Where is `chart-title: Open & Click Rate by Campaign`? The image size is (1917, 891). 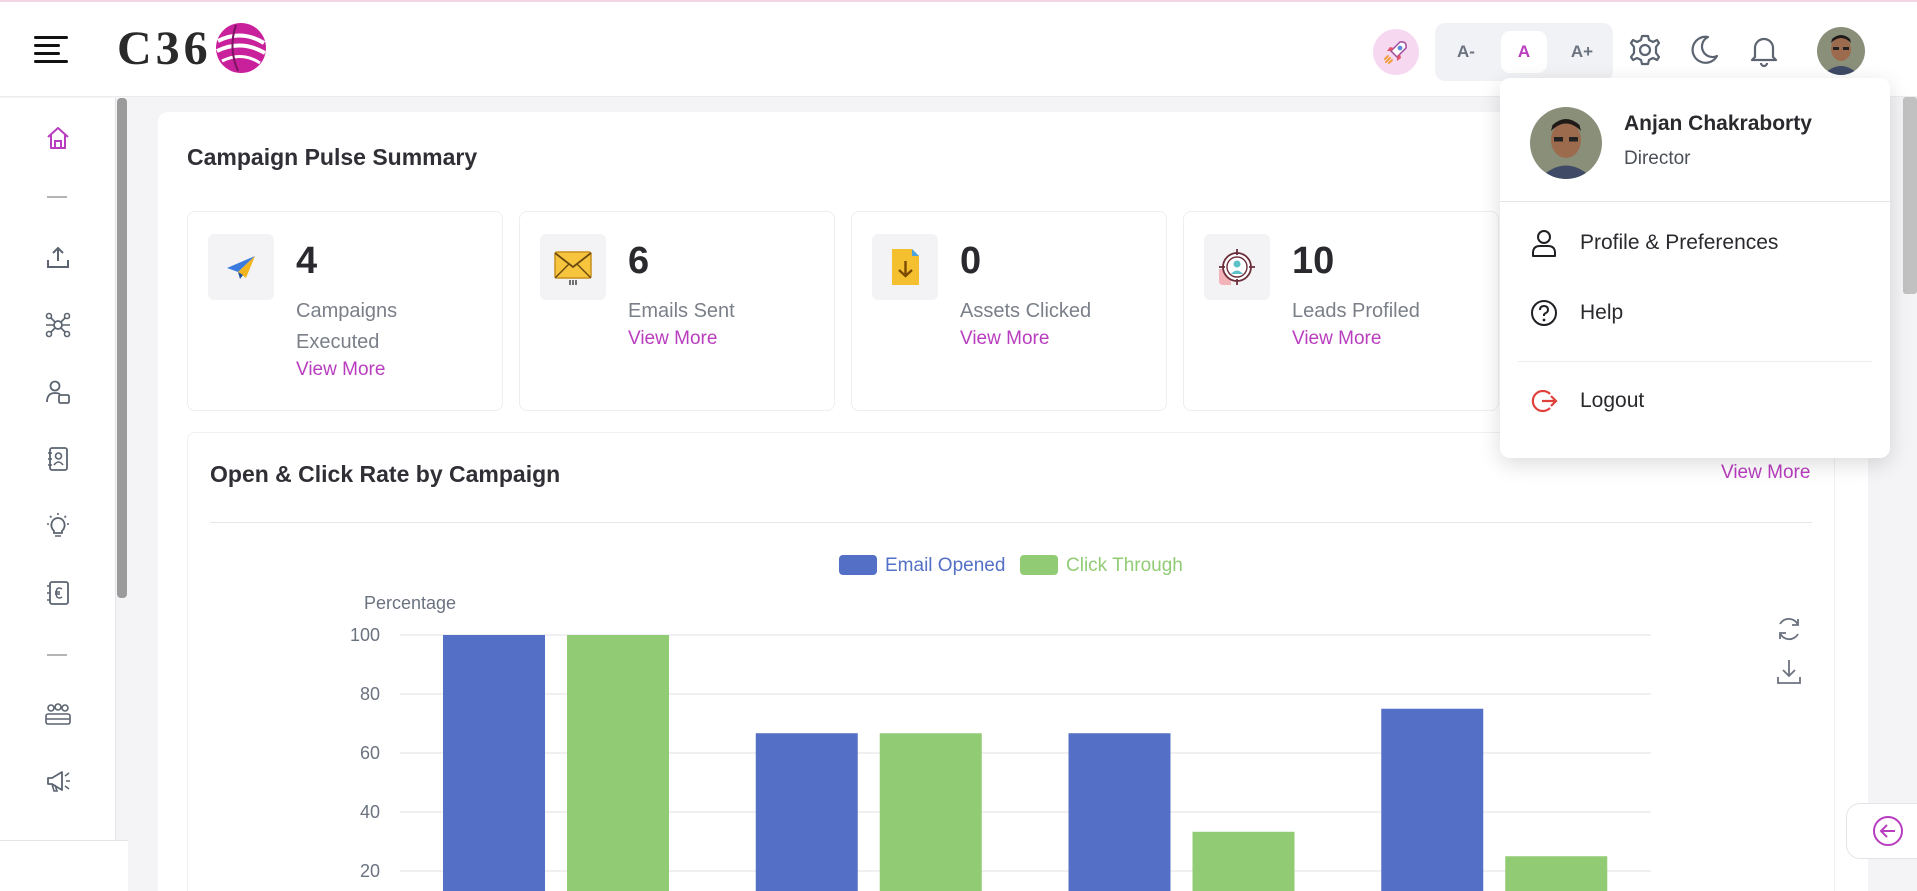 chart-title: Open & Click Rate by Campaign is located at coordinates (385, 474).